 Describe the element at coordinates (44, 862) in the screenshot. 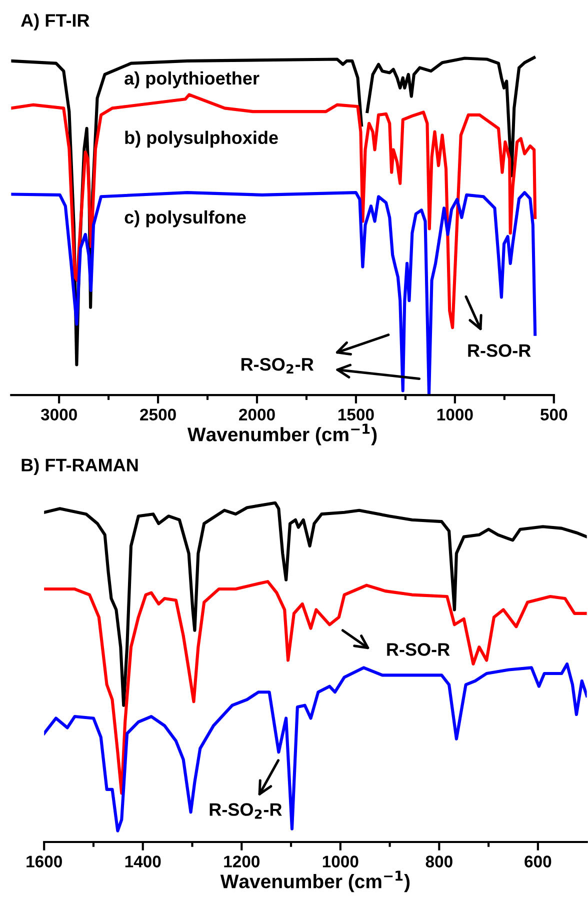

I see `x-tick-label: 1600` at that location.